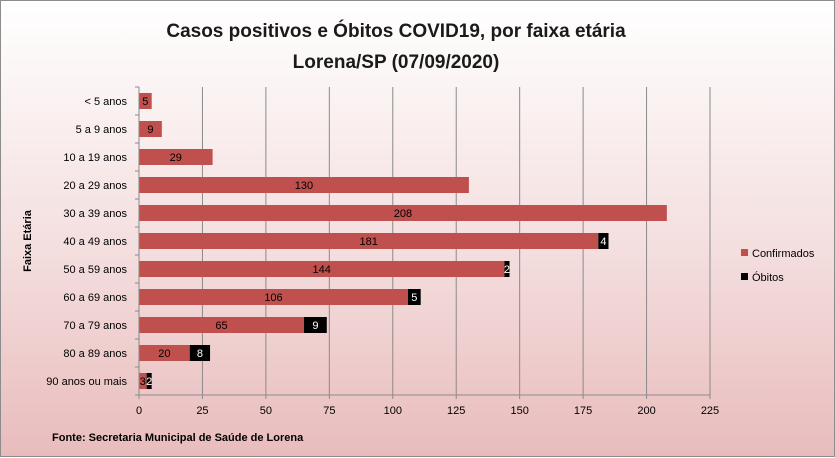 The image size is (835, 458). Describe the element at coordinates (329, 411) in the screenshot. I see `x-tick-label: 75` at that location.